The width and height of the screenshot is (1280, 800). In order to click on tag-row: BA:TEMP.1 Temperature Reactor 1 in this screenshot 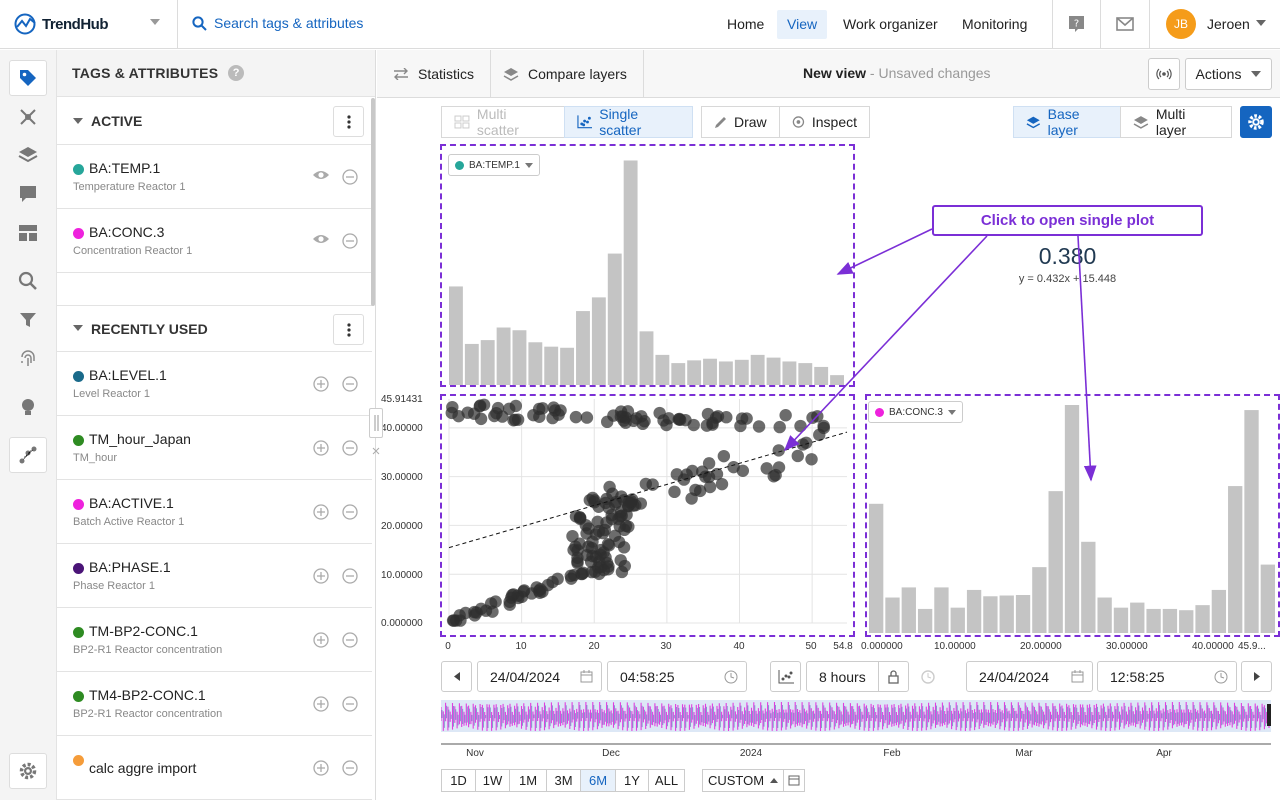, I will do `click(214, 177)`.